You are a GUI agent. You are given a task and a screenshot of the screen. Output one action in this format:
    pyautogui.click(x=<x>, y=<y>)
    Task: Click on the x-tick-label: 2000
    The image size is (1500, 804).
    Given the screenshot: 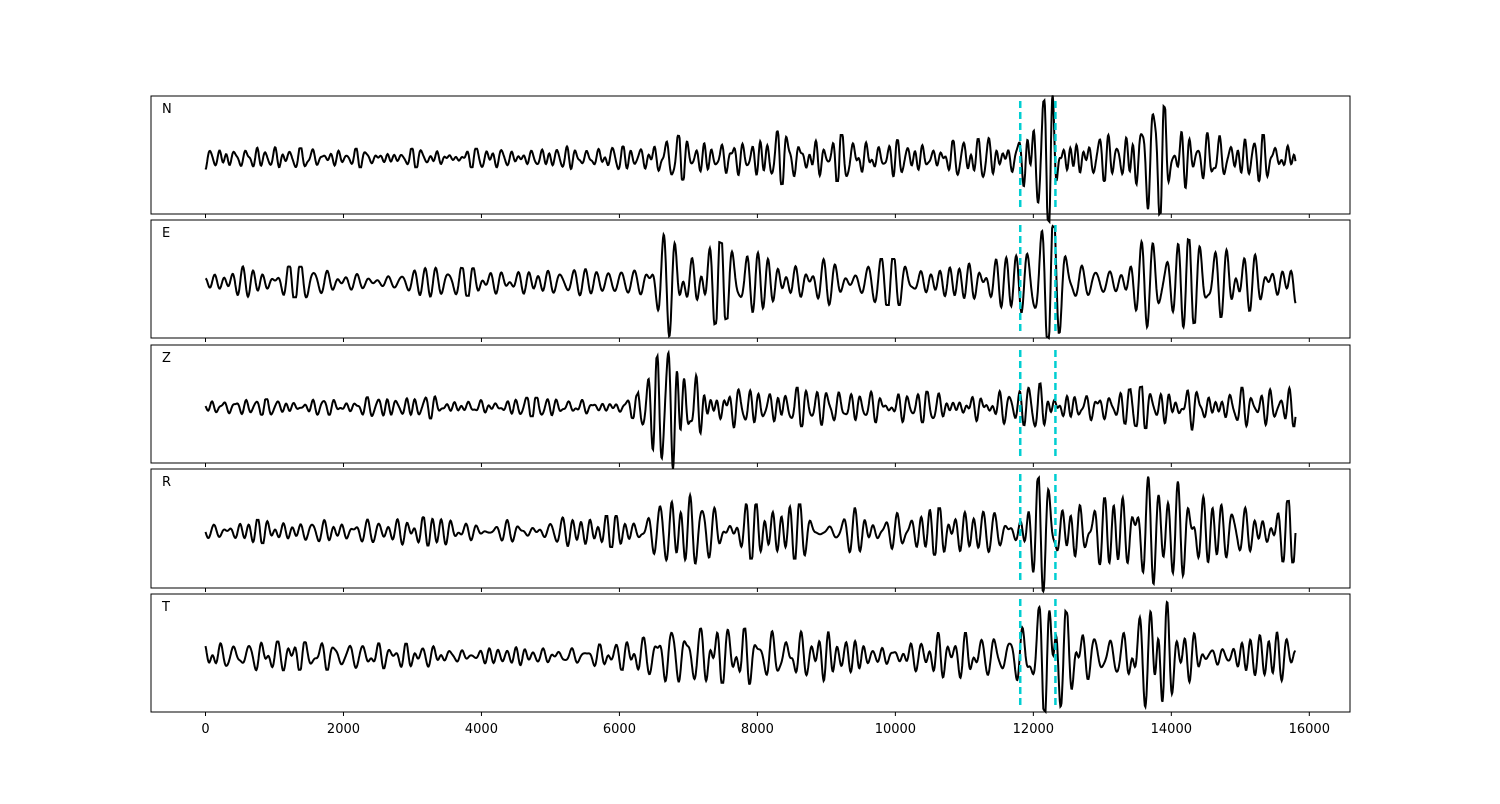 What is the action you would take?
    pyautogui.click(x=343, y=729)
    